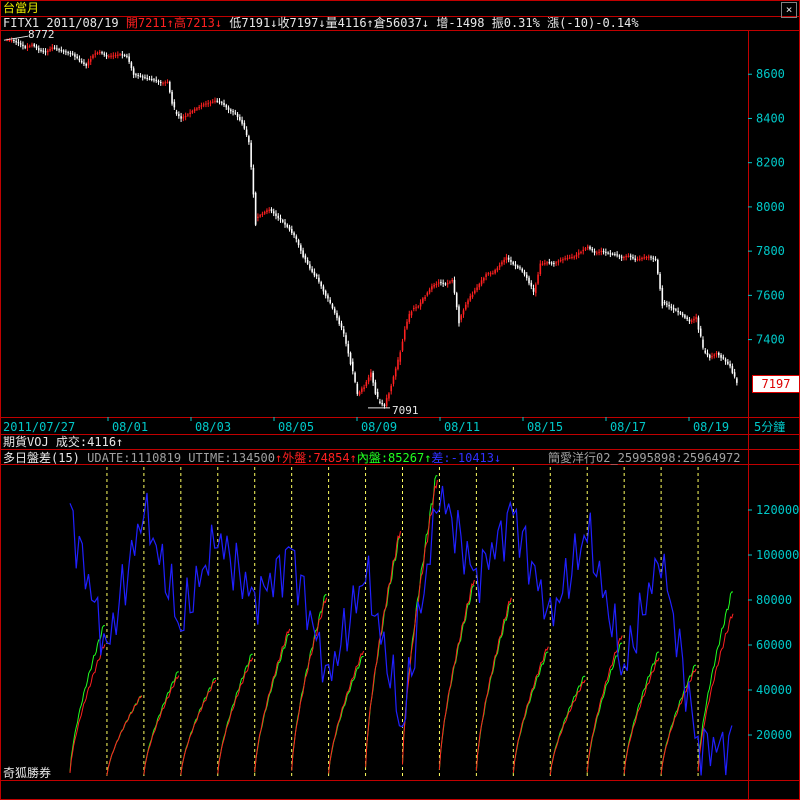 Image resolution: width=800 pixels, height=800 pixels. What do you see at coordinates (777, 510) in the screenshot?
I see `indicator-tick-label: 120000` at bounding box center [777, 510].